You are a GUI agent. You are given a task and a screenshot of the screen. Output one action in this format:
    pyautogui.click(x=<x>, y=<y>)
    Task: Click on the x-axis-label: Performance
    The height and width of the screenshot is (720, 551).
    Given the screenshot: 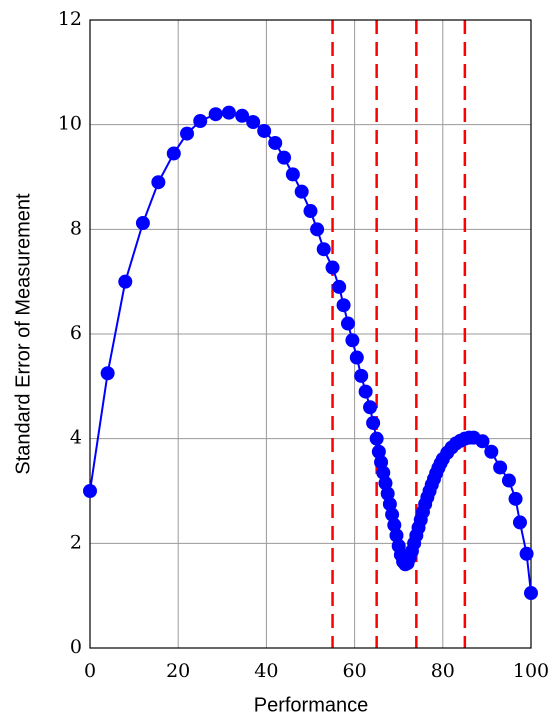 What is the action you would take?
    pyautogui.click(x=311, y=705)
    